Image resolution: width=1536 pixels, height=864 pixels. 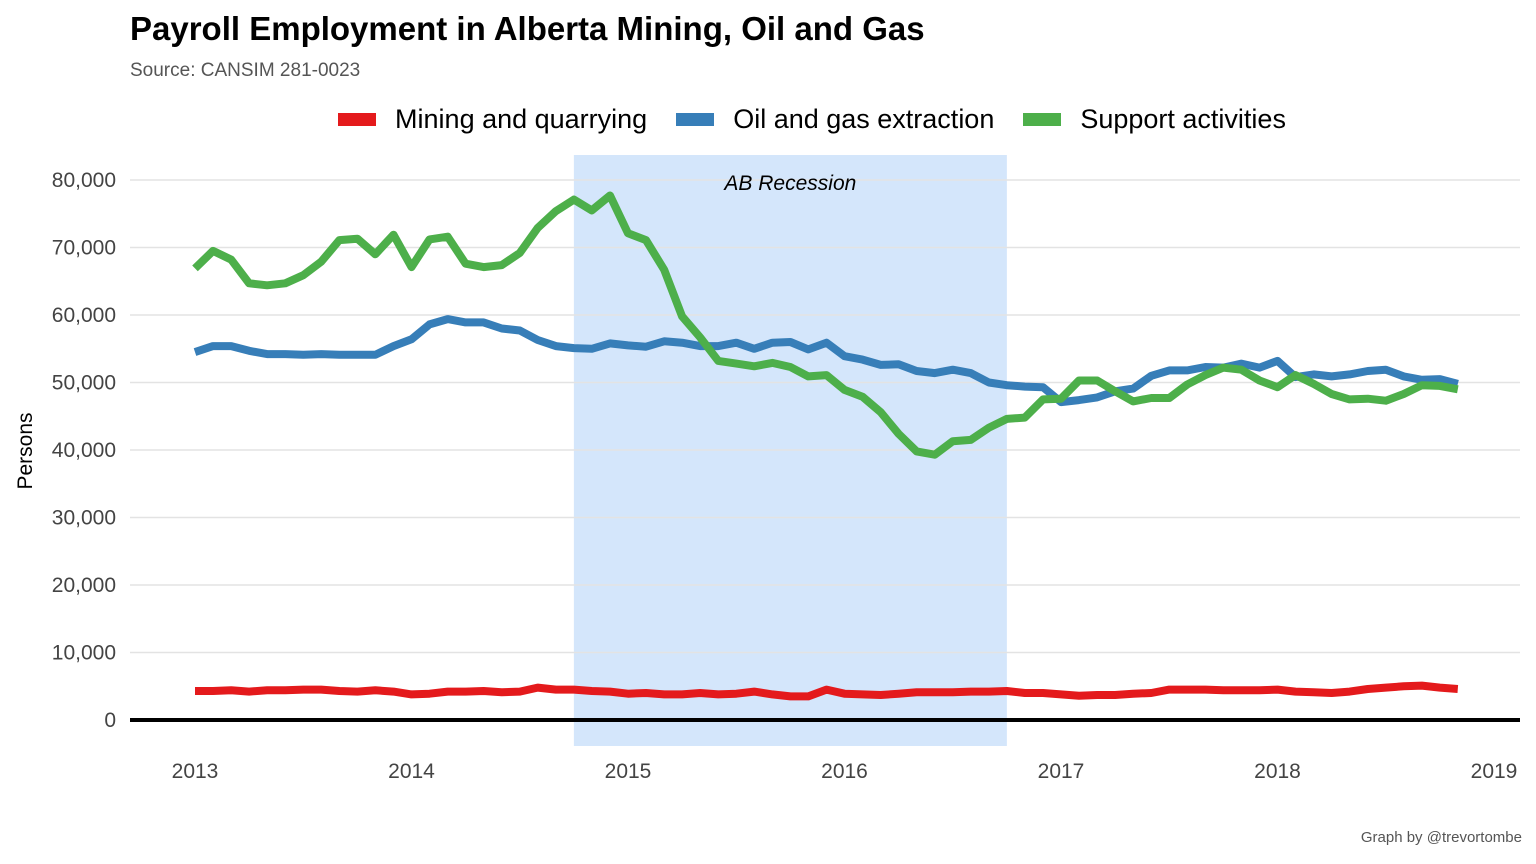 What do you see at coordinates (521, 119) in the screenshot?
I see `legend-label-mining: Mining and quarrying` at bounding box center [521, 119].